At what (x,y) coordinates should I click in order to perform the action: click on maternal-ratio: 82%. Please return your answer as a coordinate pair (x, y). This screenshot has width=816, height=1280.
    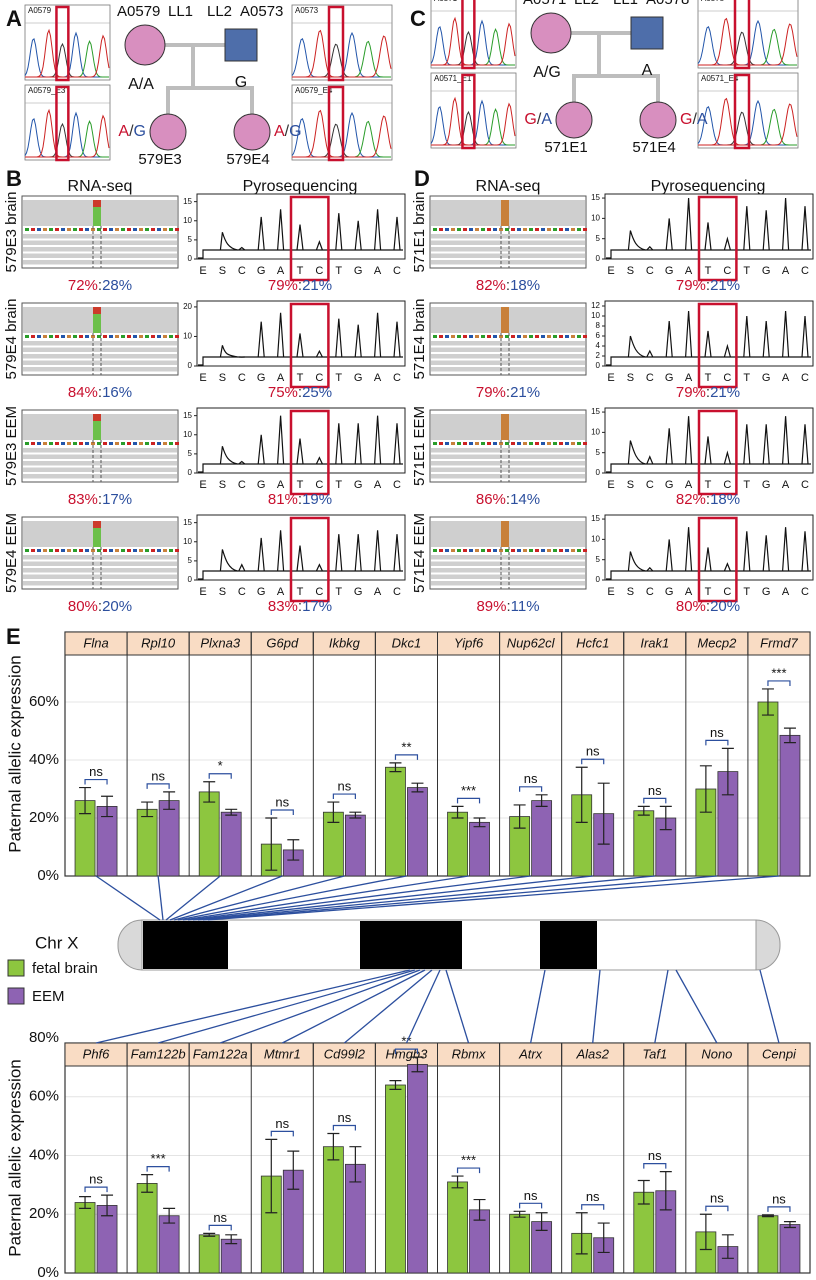
    Looking at the image, I should click on (491, 285).